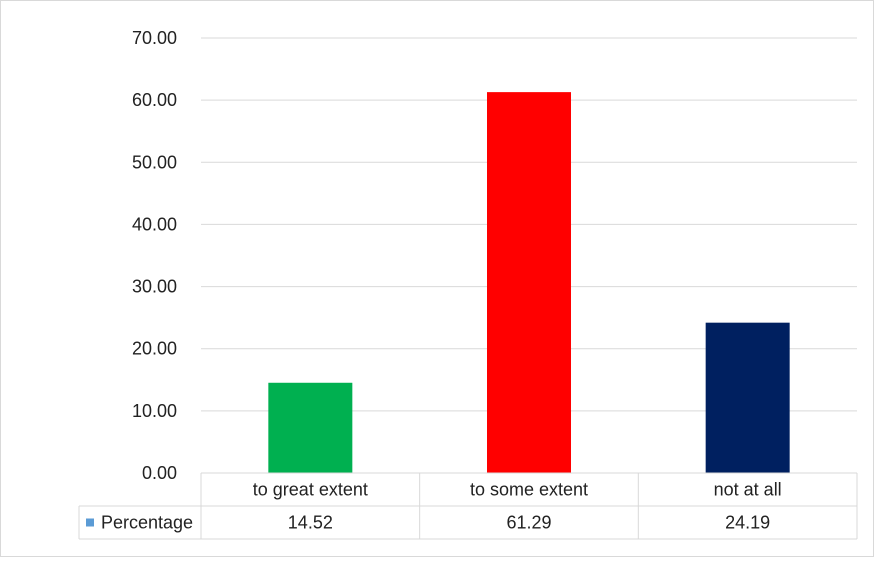  I want to click on y-tick-label: 70.00, so click(154, 38).